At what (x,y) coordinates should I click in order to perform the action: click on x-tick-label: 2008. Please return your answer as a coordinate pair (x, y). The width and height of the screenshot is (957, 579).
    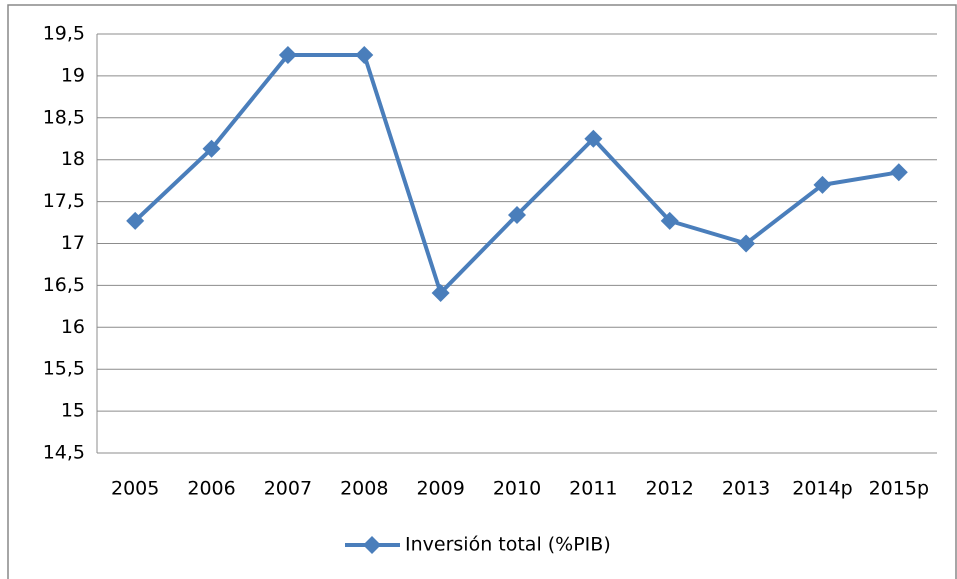
    Looking at the image, I should click on (364, 489).